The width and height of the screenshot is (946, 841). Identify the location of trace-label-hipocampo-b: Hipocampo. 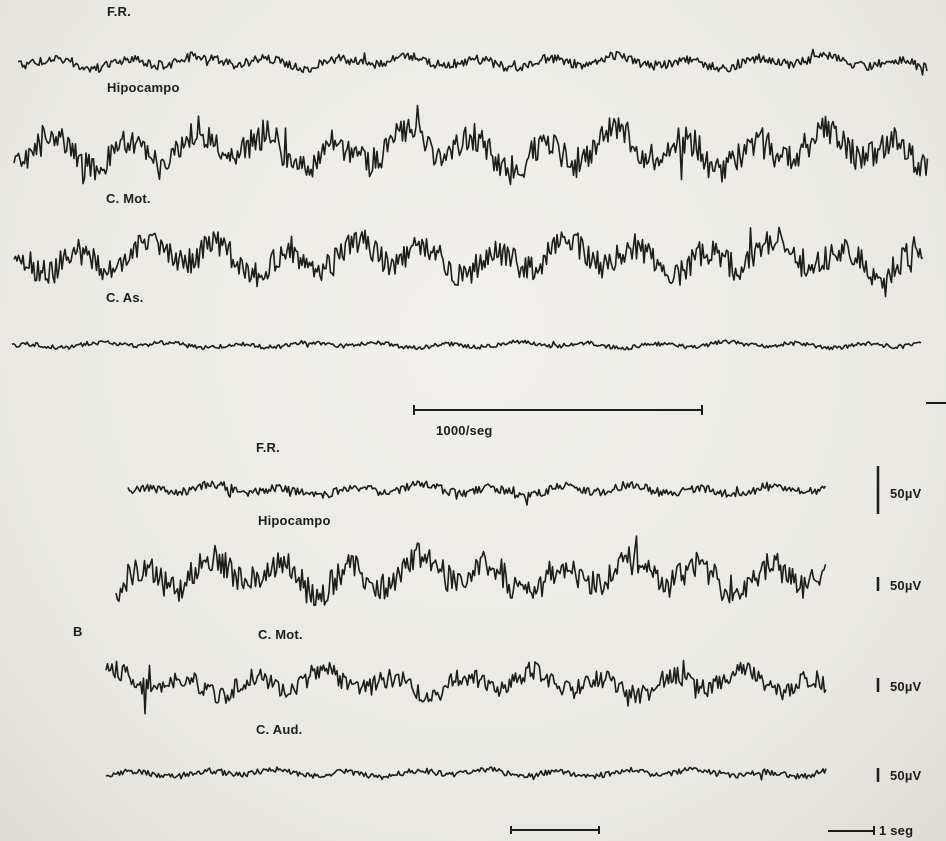
(294, 520).